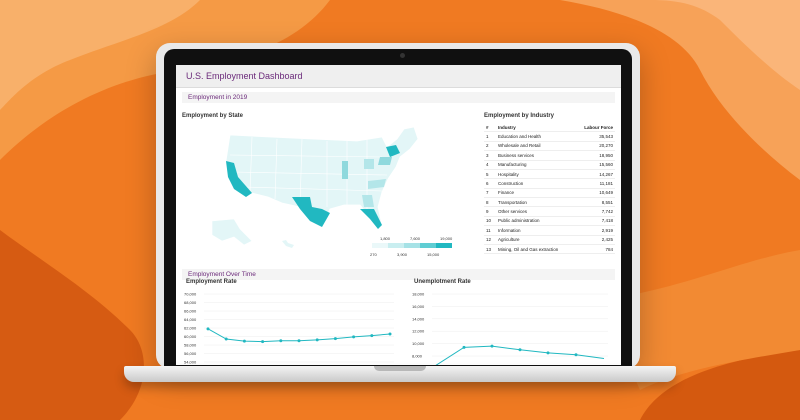 The height and width of the screenshot is (420, 800). Describe the element at coordinates (594, 136) in the screenshot. I see `table-cell-labour-force: 35,543` at that location.